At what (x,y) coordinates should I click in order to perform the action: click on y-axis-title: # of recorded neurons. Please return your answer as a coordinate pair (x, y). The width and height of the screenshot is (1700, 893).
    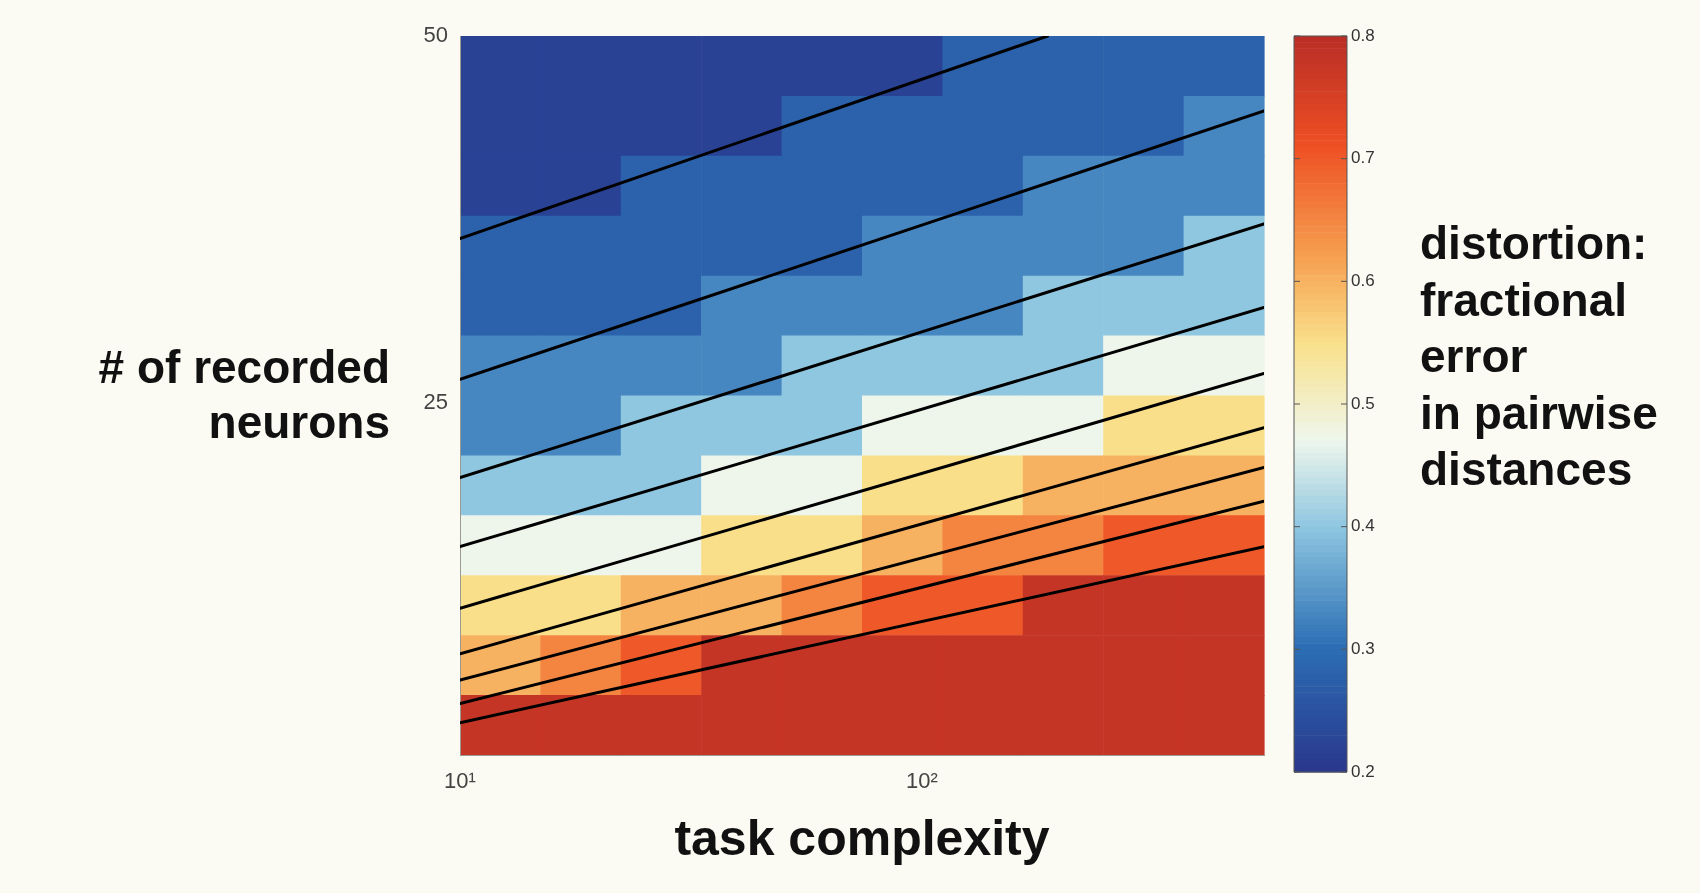
    Looking at the image, I should click on (244, 395).